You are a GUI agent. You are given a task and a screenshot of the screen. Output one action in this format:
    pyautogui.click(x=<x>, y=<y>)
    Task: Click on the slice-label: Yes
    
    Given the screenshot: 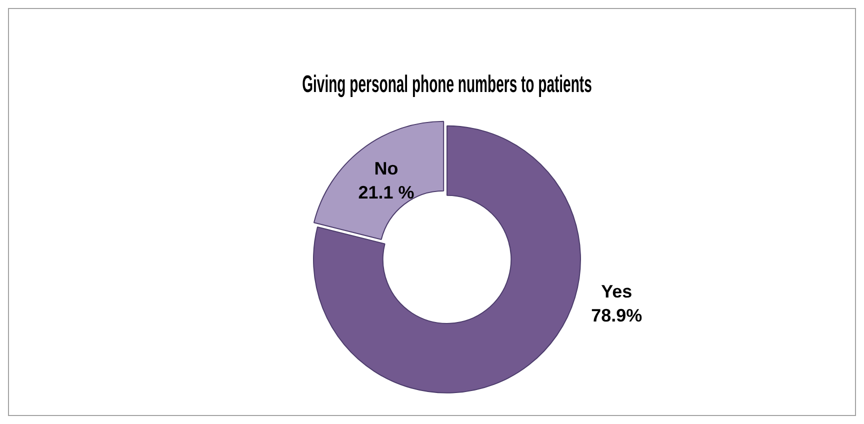 What is the action you would take?
    pyautogui.click(x=616, y=291)
    